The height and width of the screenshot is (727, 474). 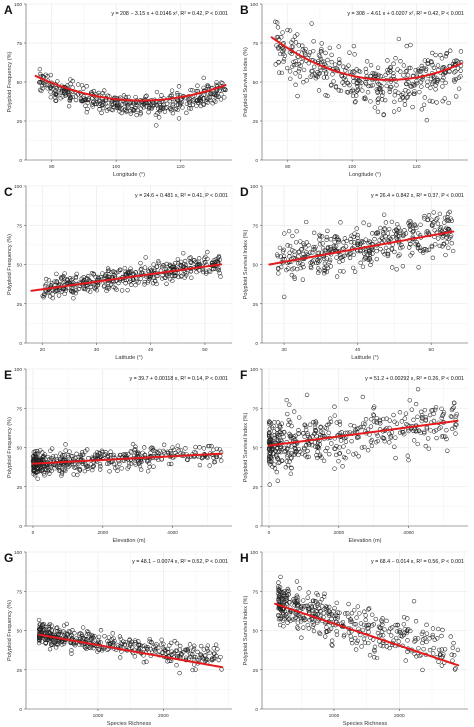 What do you see at coordinates (131, 651) in the screenshot?
I see `fit-line` at bounding box center [131, 651].